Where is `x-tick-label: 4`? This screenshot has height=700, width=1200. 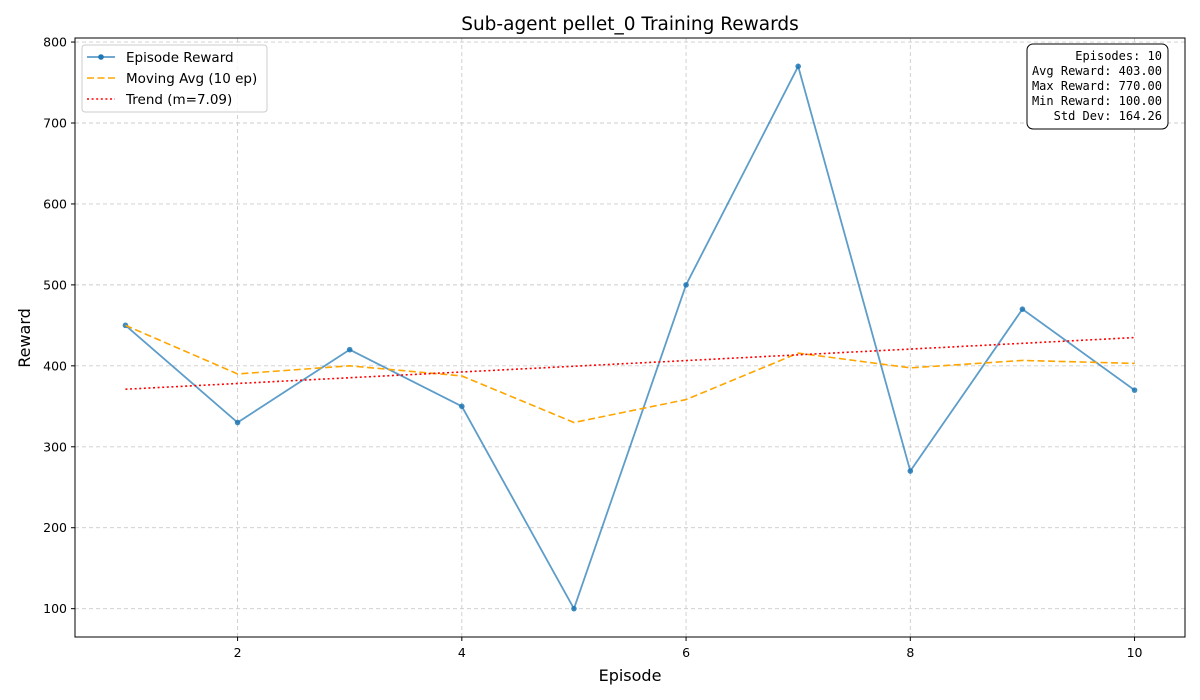 x-tick-label: 4 is located at coordinates (462, 652).